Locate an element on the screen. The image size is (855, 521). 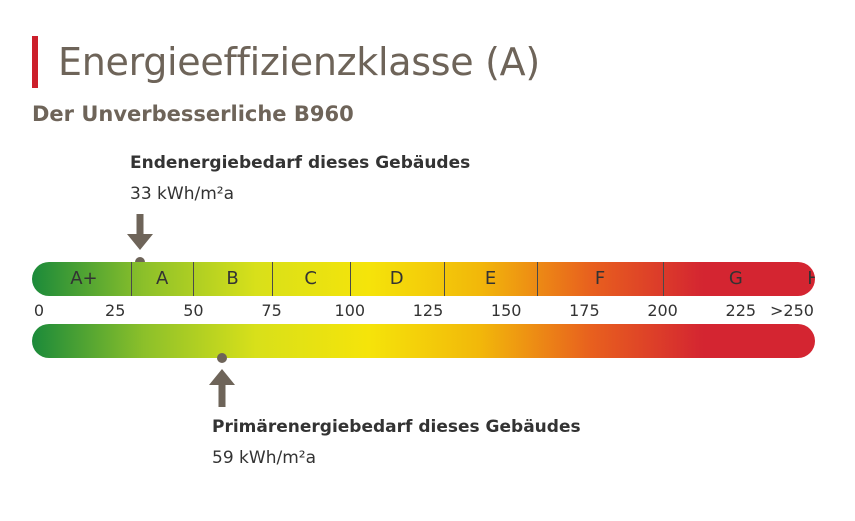
scale-tick-label: 200 is located at coordinates (662, 310).